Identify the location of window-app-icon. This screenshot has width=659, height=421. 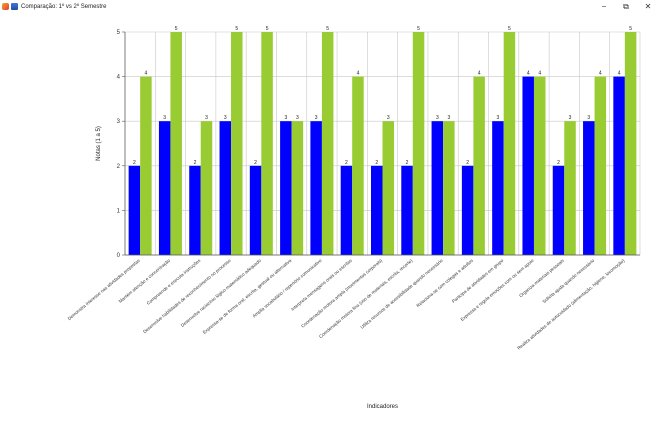
(14, 6).